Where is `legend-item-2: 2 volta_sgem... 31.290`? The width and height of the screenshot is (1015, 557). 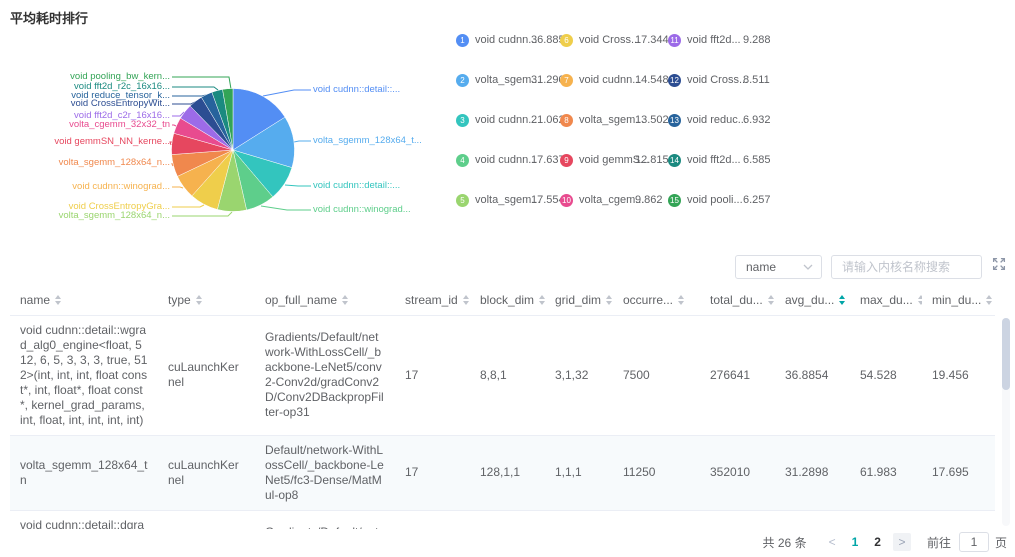
legend-item-2: 2 volta_sgem... 31.290 is located at coordinates (510, 80).